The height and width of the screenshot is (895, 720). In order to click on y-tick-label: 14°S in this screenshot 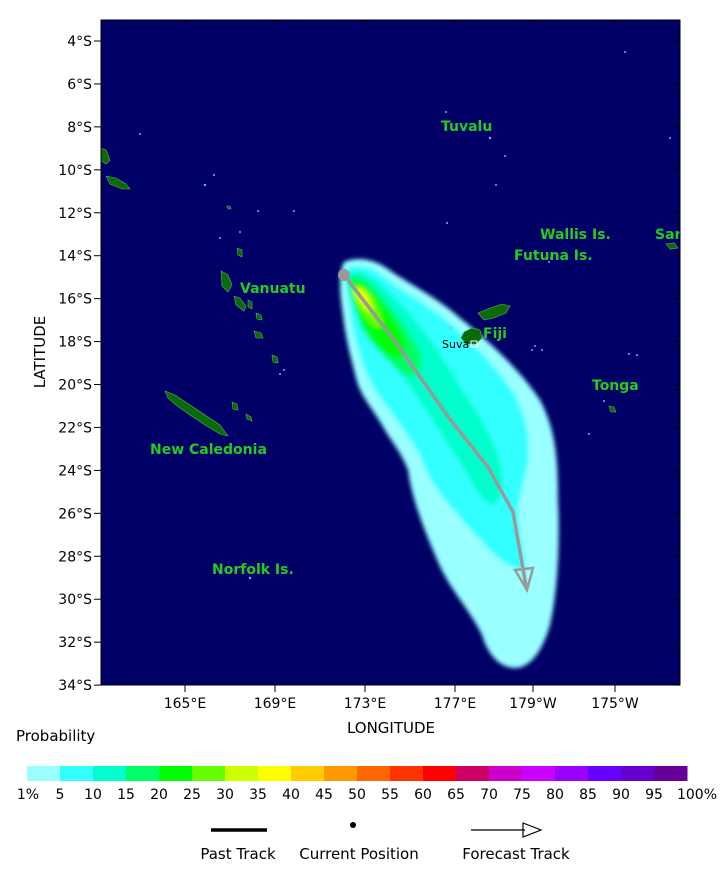, I will do `click(75, 257)`.